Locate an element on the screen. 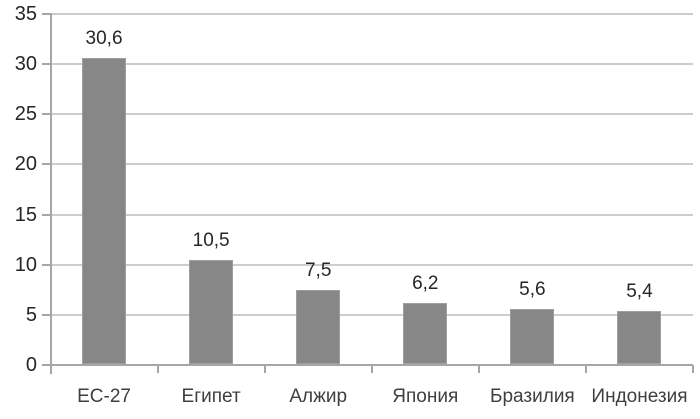 This screenshot has width=700, height=419. bar-value-label: 30,6 is located at coordinates (104, 39).